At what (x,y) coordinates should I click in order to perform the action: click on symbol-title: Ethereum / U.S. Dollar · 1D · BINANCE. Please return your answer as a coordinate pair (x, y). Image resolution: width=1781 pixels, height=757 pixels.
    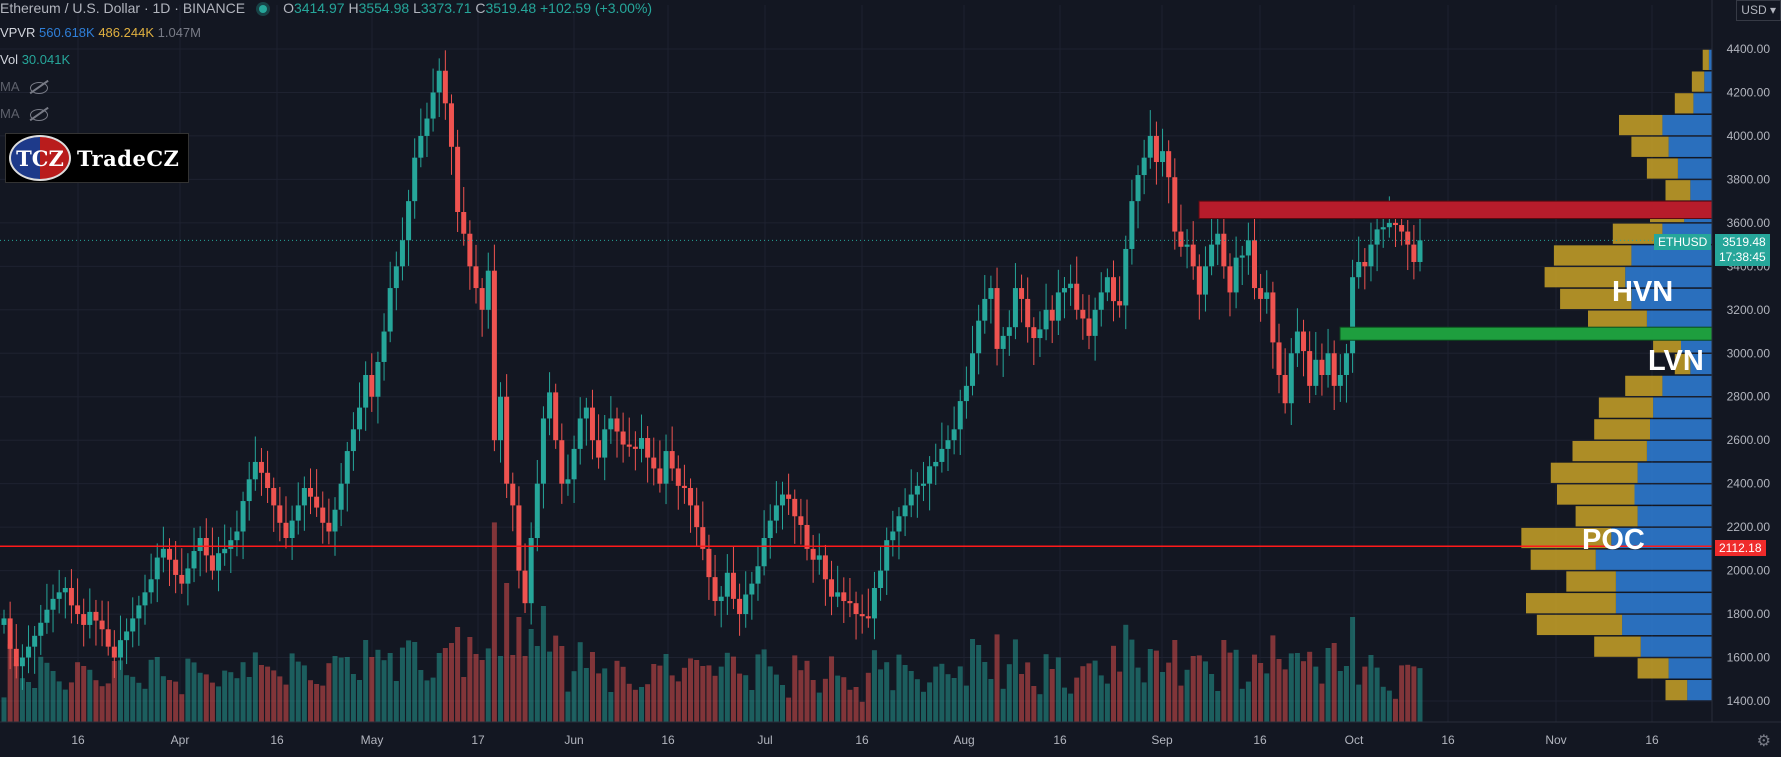
    Looking at the image, I should click on (123, 8).